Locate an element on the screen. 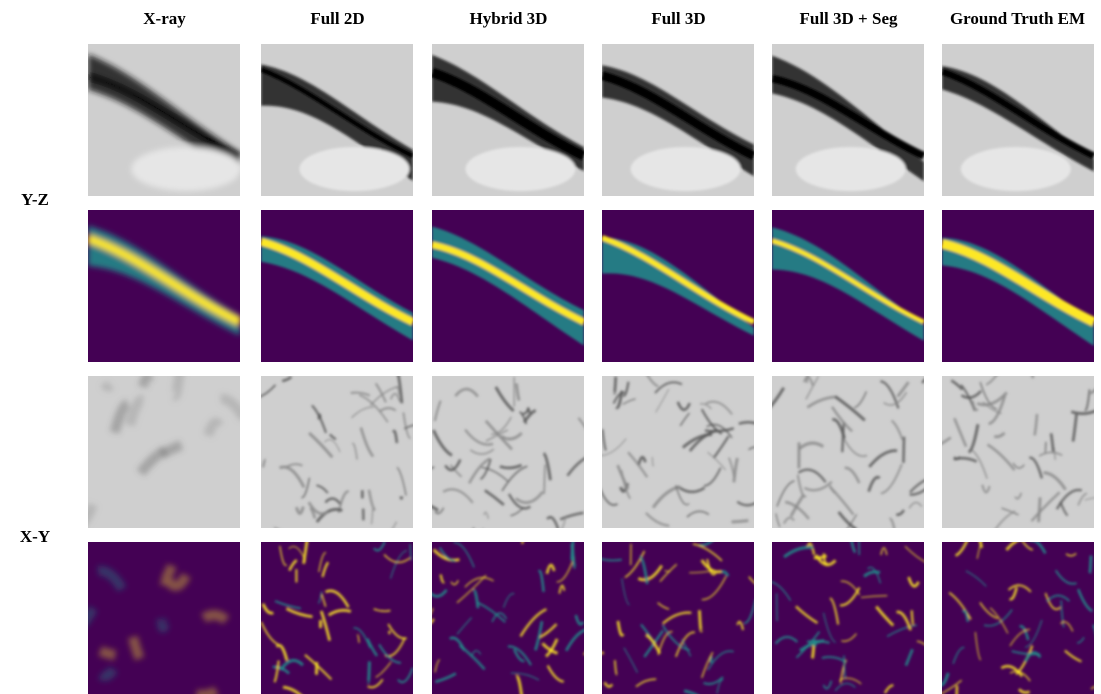 The width and height of the screenshot is (1101, 694). column-header-xray: X-ray is located at coordinates (164, 18).